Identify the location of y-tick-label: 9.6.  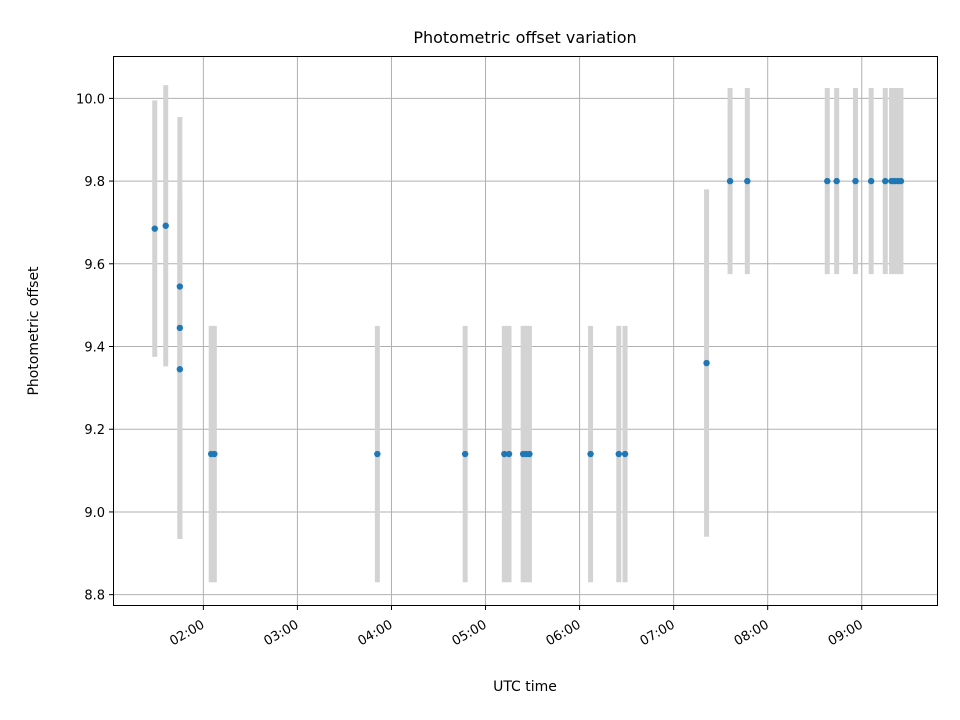
(94, 265).